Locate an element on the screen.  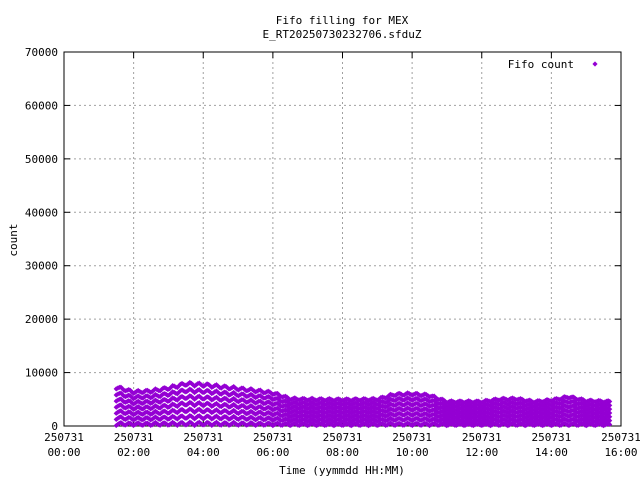
x-tick-label-time: 06:00 is located at coordinates (272, 452).